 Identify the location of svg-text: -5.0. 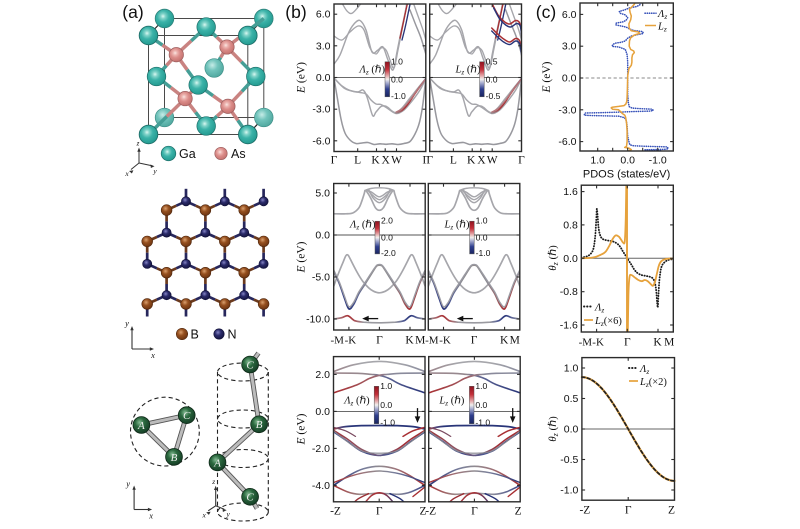
(321, 278).